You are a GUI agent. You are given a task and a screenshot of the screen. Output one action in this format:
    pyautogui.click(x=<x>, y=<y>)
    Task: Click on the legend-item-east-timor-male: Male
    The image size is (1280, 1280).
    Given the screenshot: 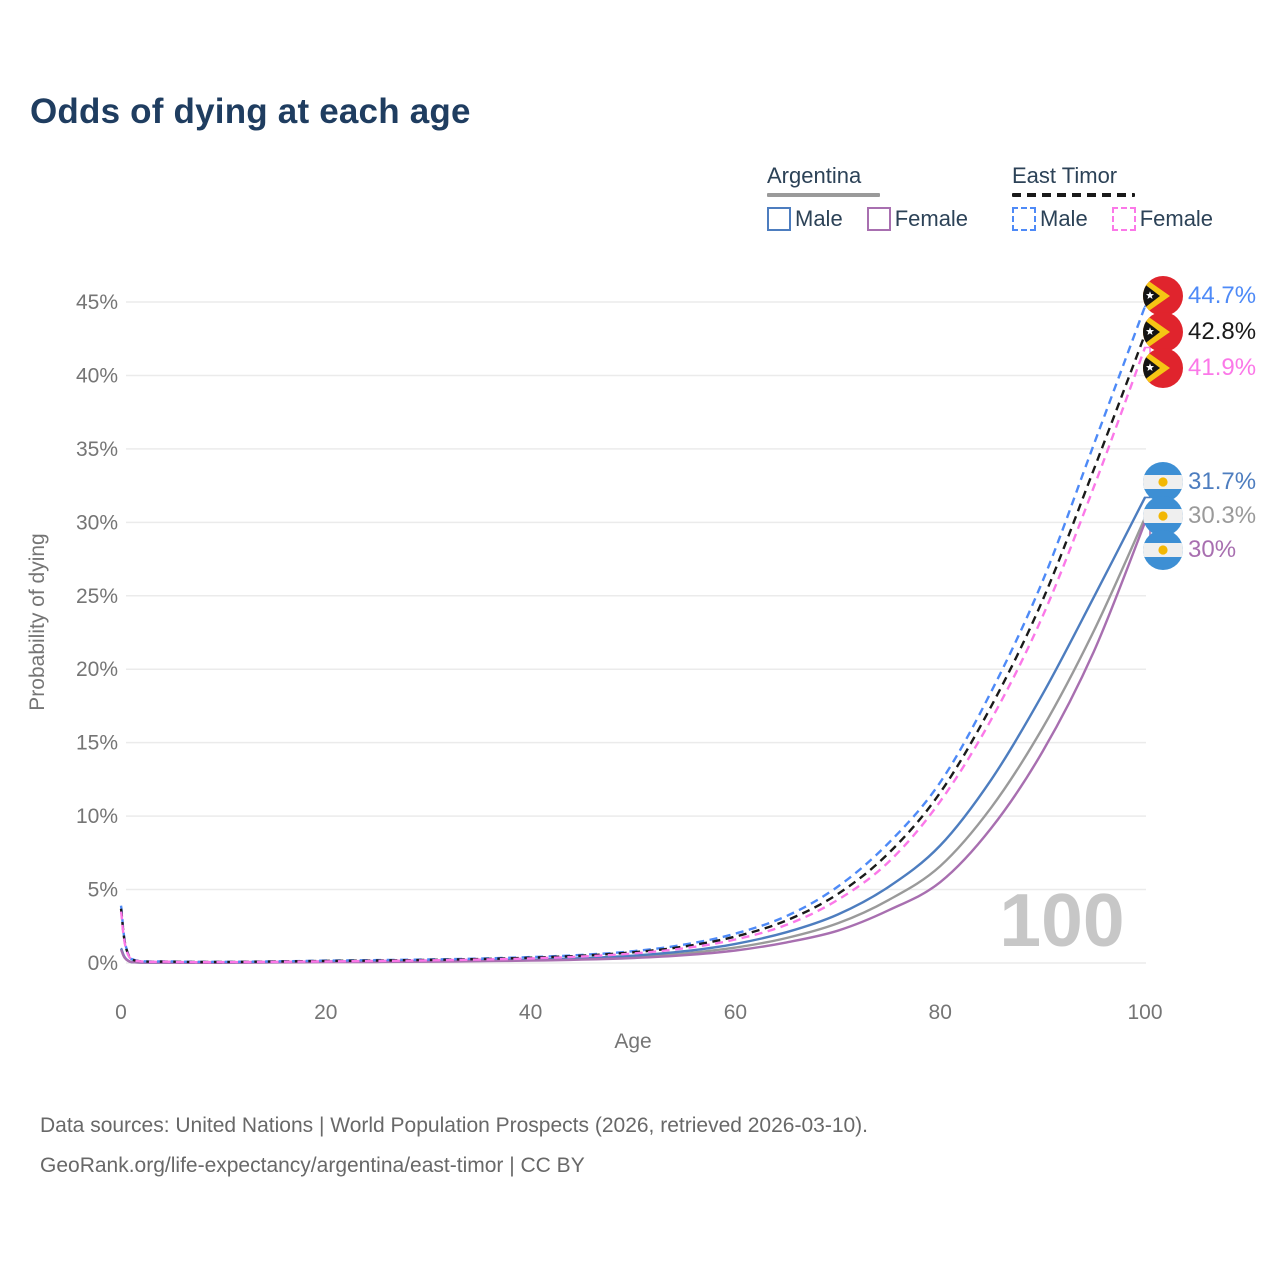 What is the action you would take?
    pyautogui.click(x=1050, y=219)
    